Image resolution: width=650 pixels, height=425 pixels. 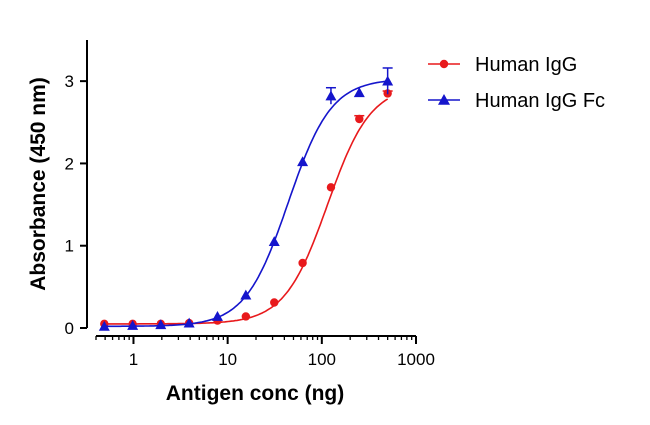 I want to click on x-tick-label: 10, so click(x=227, y=359).